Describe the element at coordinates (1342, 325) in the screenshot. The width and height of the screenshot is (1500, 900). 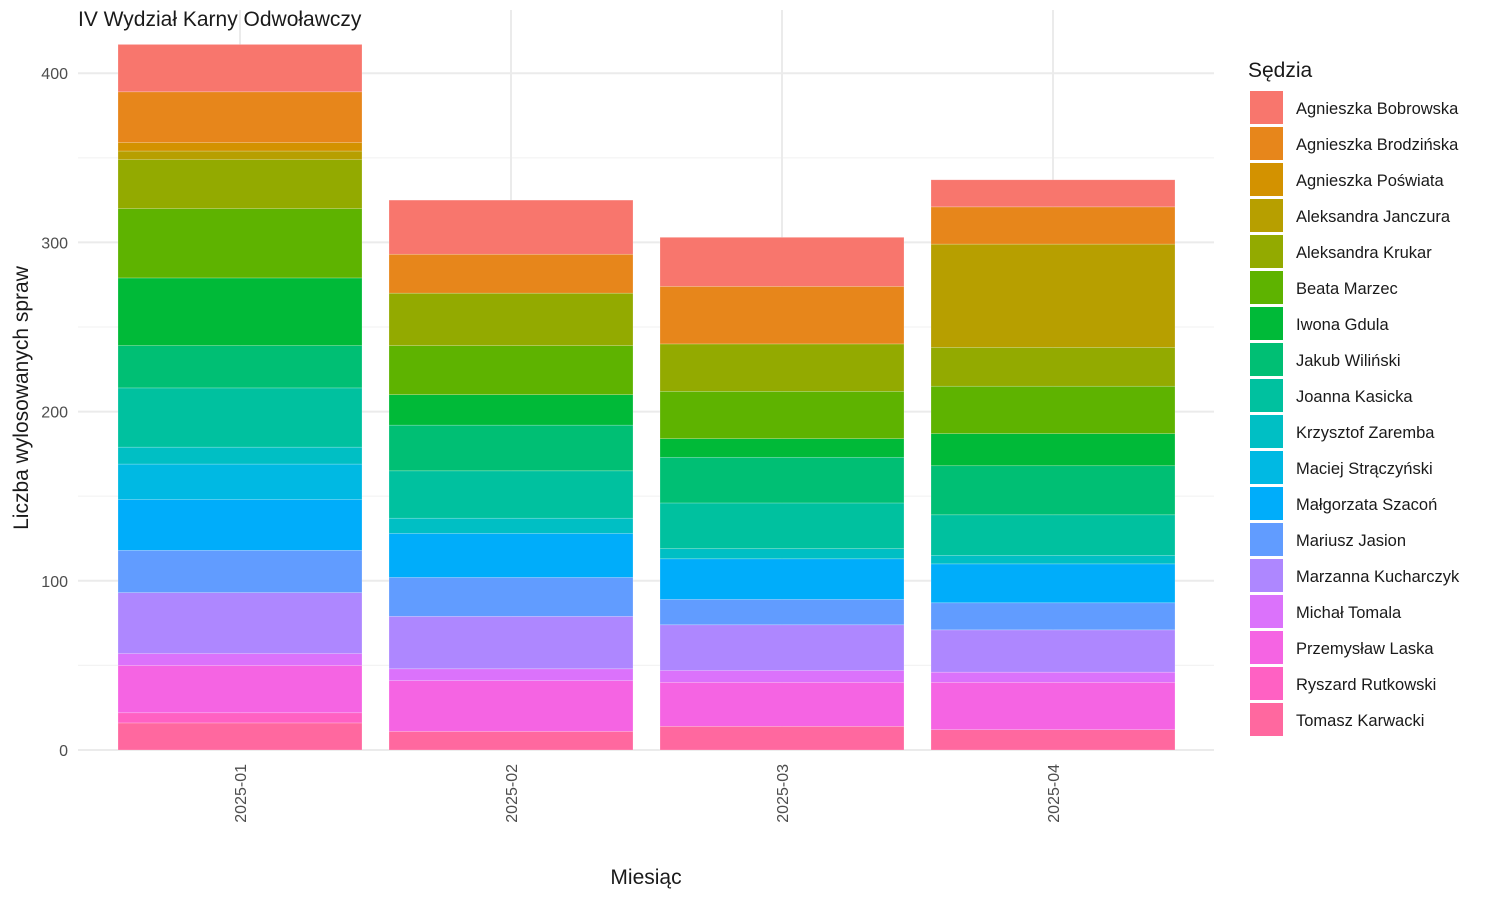
I see `legend-label: Iwona Gdula` at that location.